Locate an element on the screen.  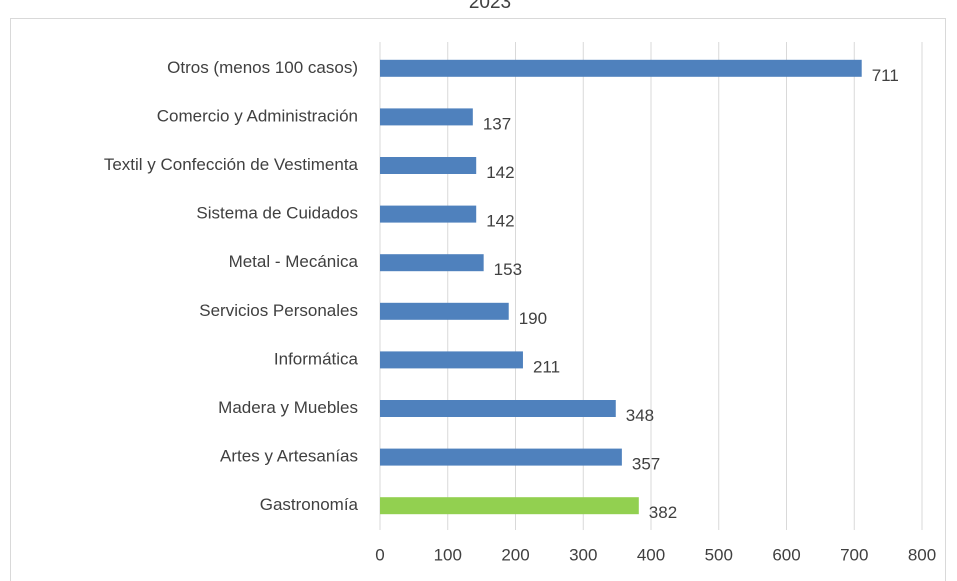
x-tick-label: 700 is located at coordinates (854, 554).